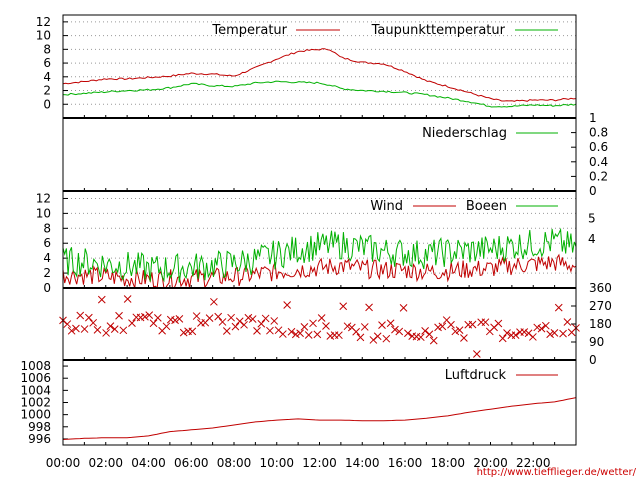 The width and height of the screenshot is (640, 480). I want to click on y-tick-label: 2, so click(47, 91).